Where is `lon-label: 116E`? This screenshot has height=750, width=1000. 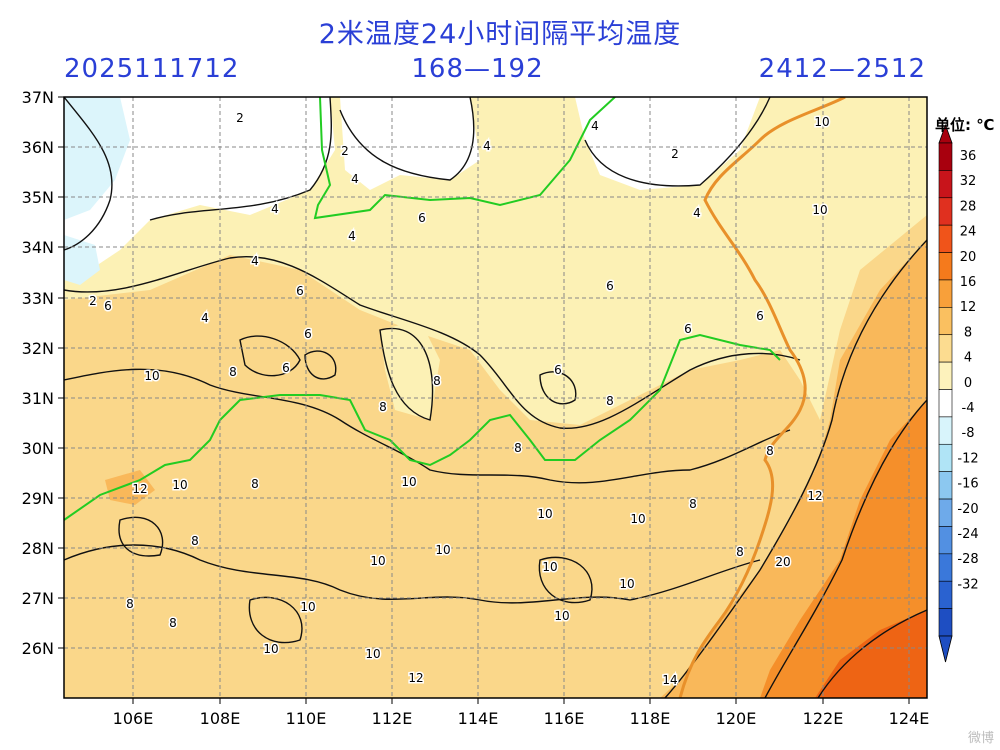
lon-label: 116E is located at coordinates (564, 718).